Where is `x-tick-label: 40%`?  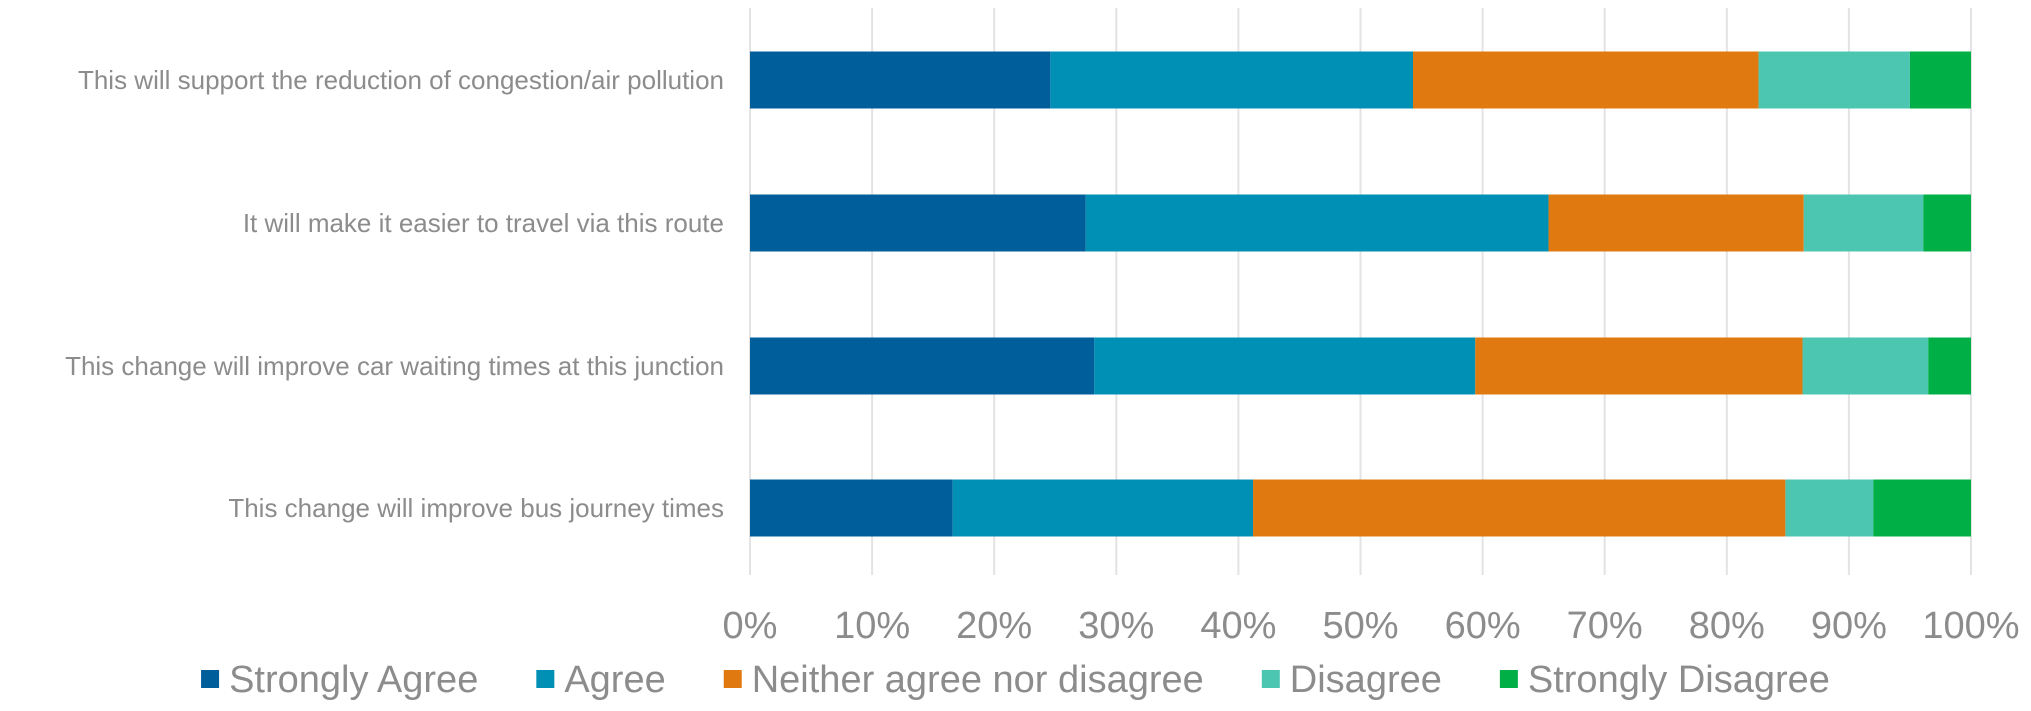
x-tick-label: 40% is located at coordinates (1238, 626).